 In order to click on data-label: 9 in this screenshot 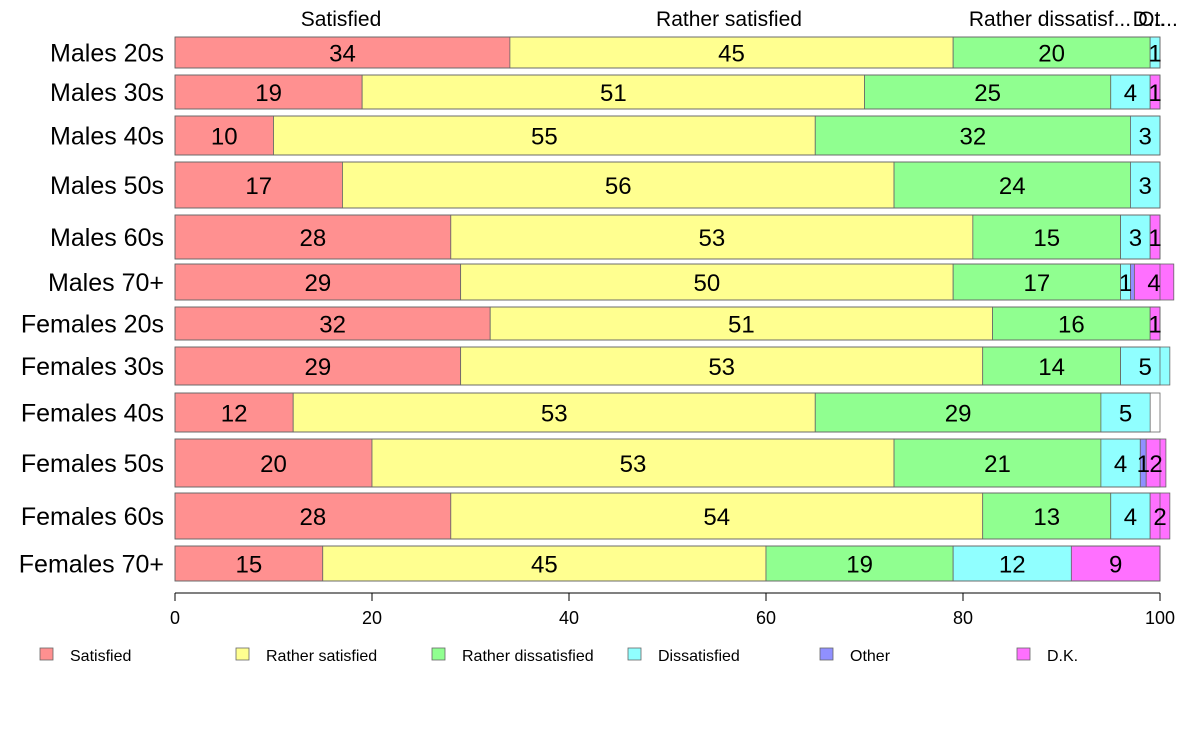, I will do `click(1115, 565)`.